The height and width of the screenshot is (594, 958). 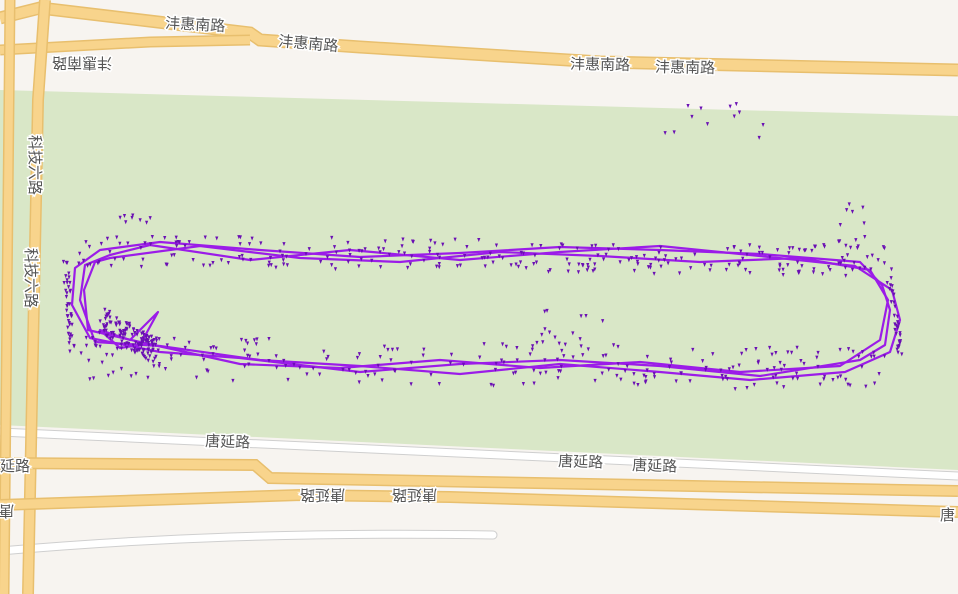 I want to click on gps-track-spike, so click(x=129, y=330).